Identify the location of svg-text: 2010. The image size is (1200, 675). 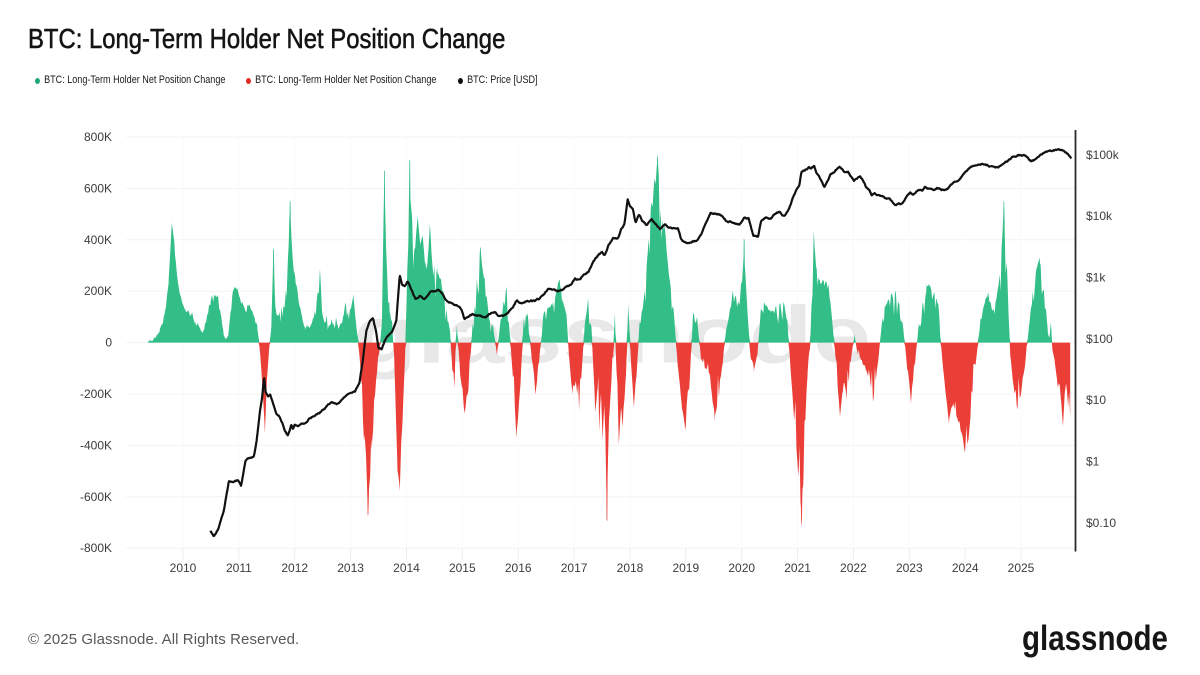
(183, 568).